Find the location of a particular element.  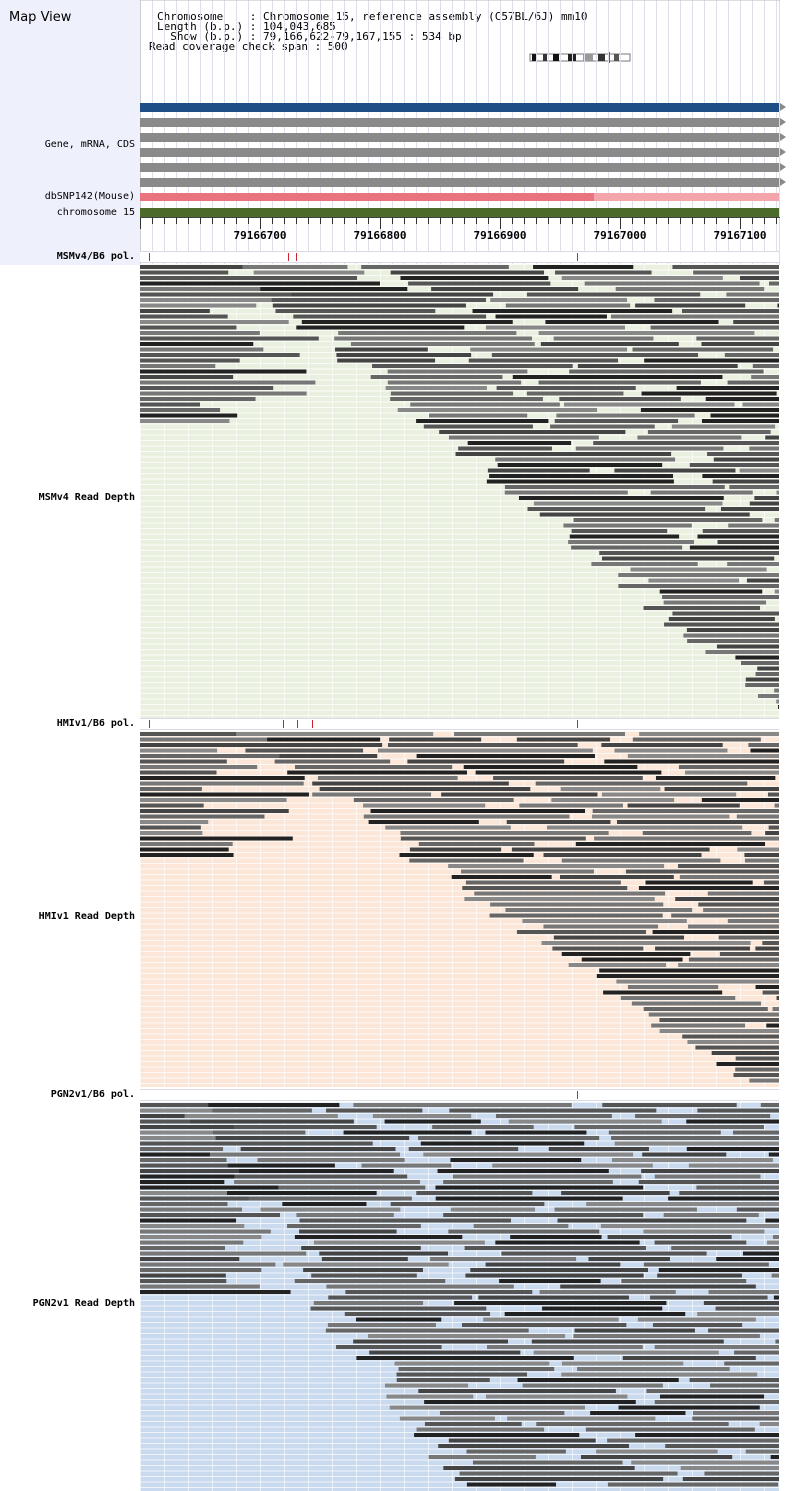

hmi-polymorphism-row is located at coordinates (459, 724).